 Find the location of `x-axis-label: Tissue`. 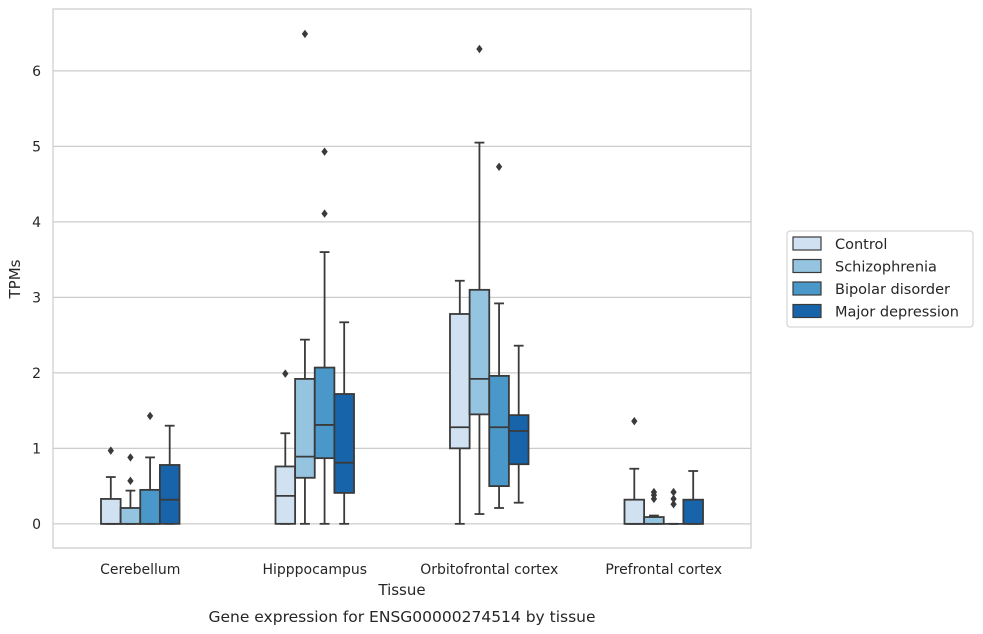

x-axis-label: Tissue is located at coordinates (401, 590).